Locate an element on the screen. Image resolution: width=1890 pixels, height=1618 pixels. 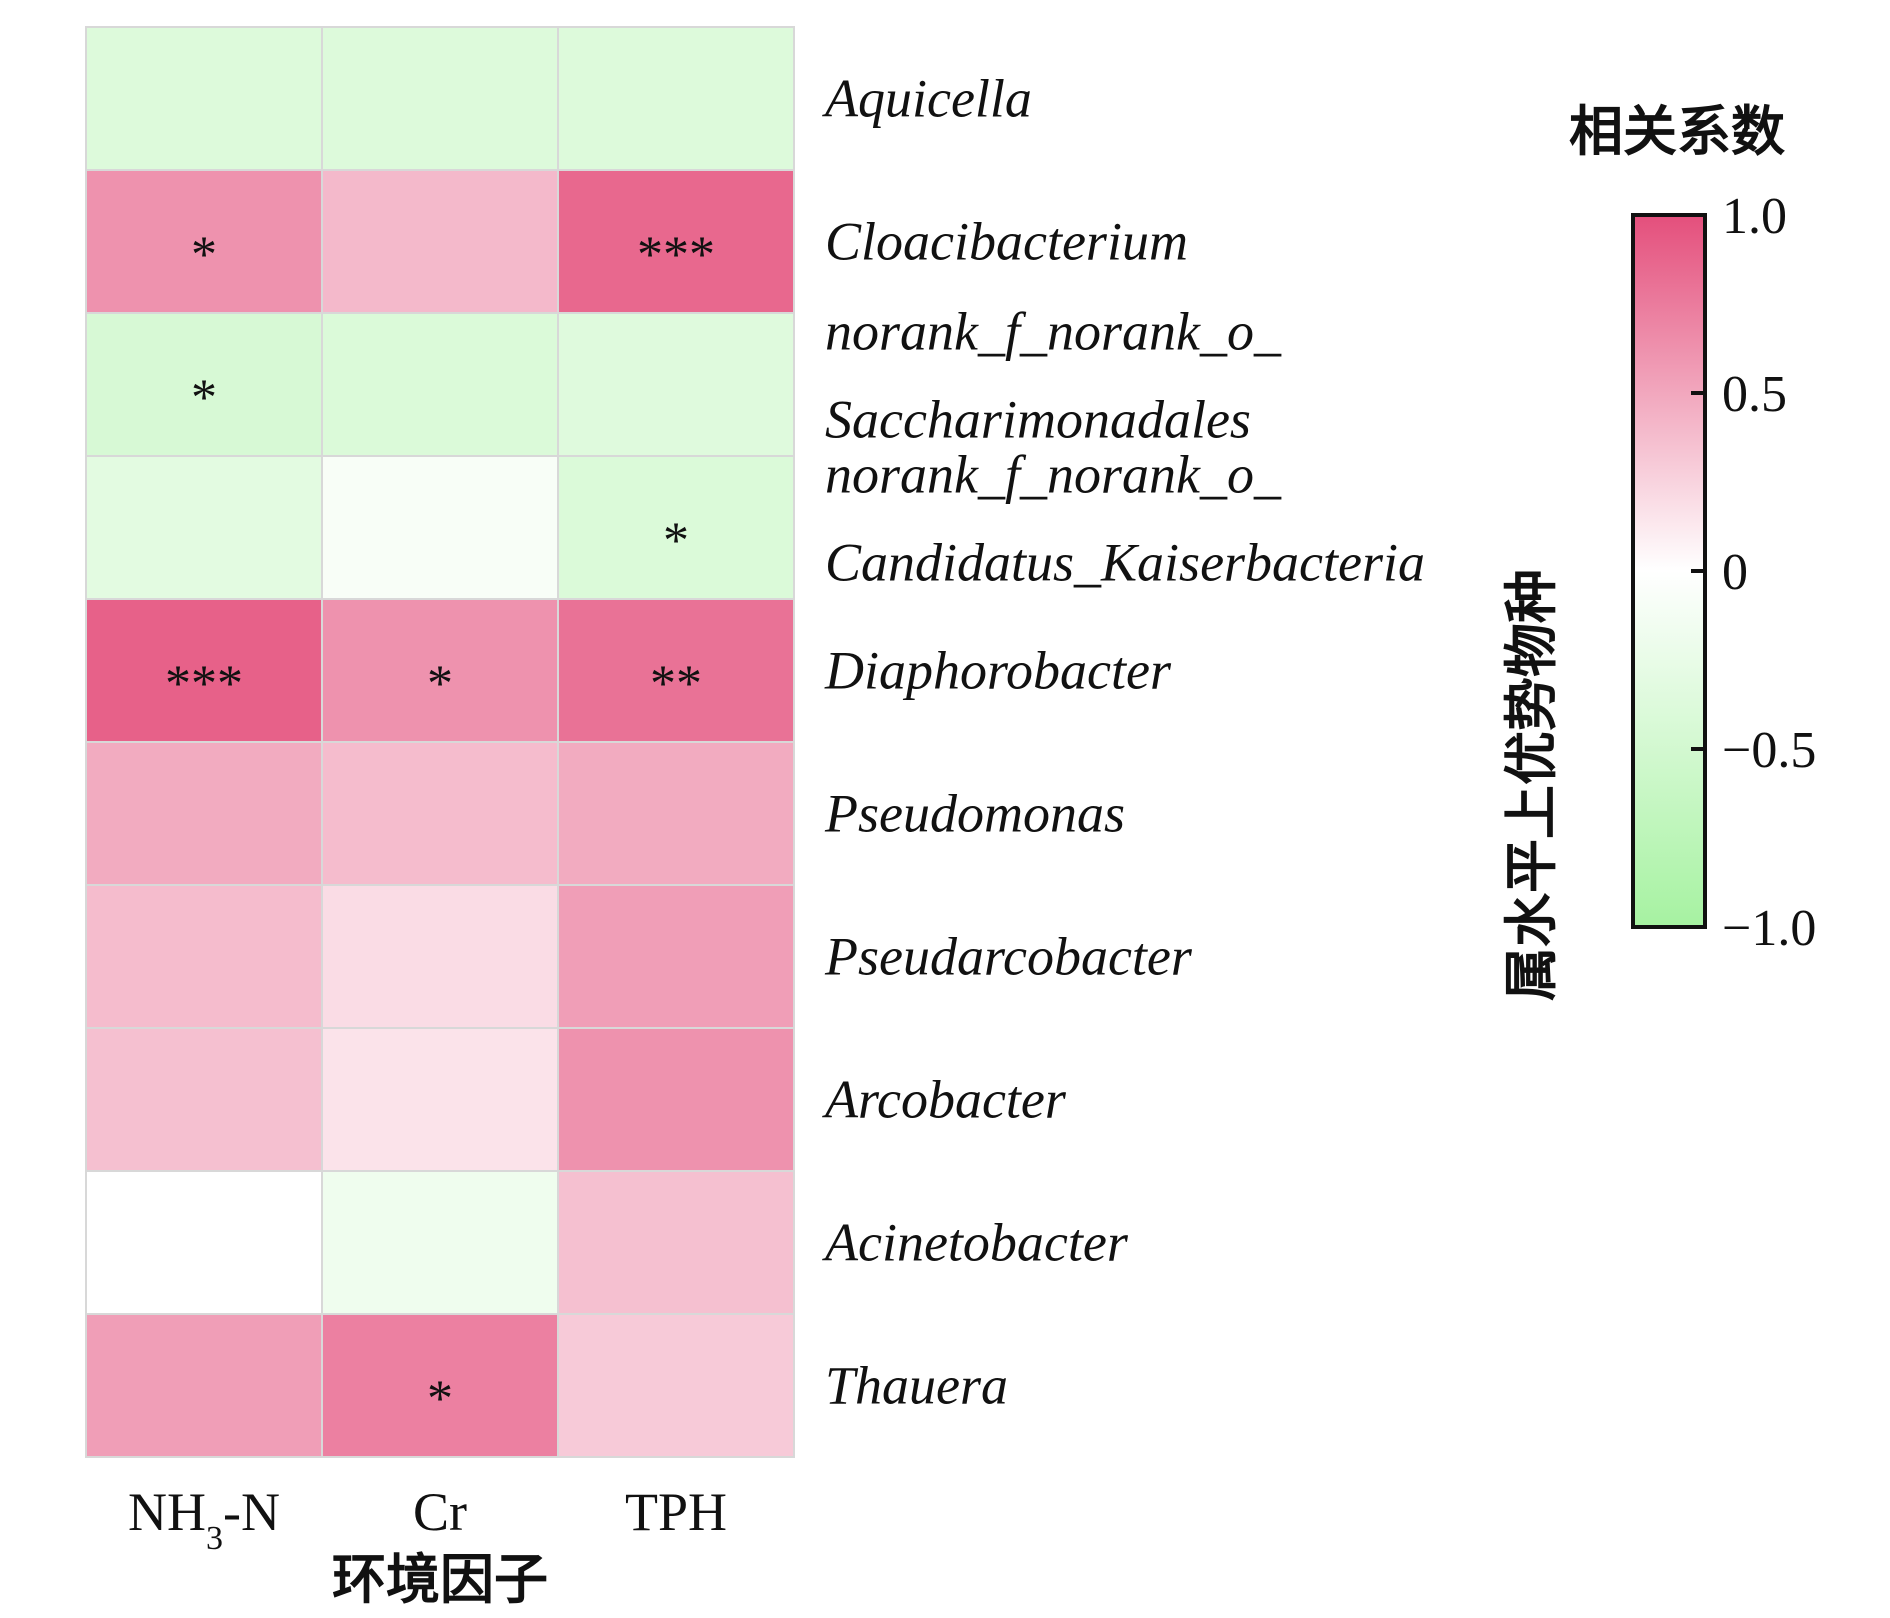
colorbar-tick-label: −0.5 is located at coordinates (1769, 750).